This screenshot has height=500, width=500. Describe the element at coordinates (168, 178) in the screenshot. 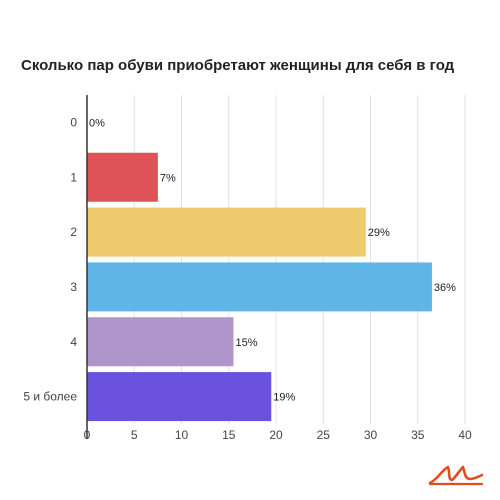

I see `value-label: 7%` at that location.